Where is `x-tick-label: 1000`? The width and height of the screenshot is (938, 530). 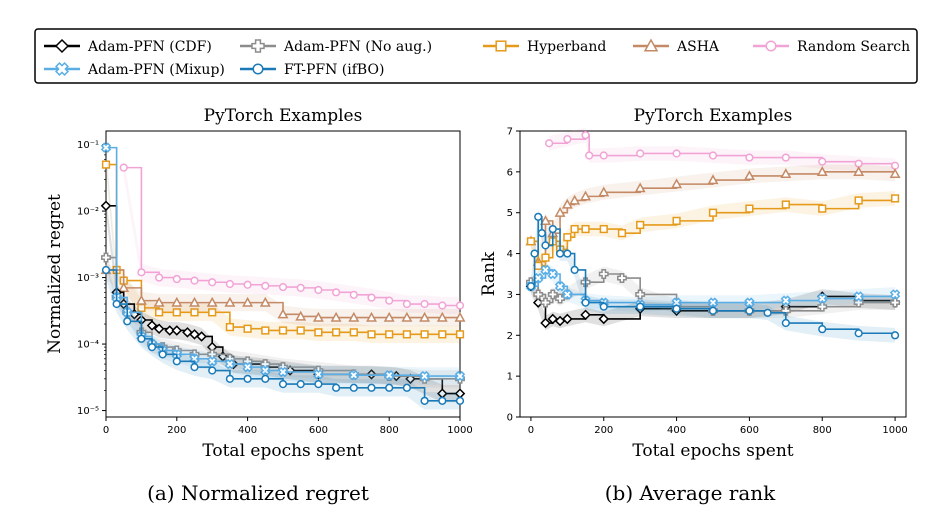
x-tick-label: 1000 is located at coordinates (459, 430).